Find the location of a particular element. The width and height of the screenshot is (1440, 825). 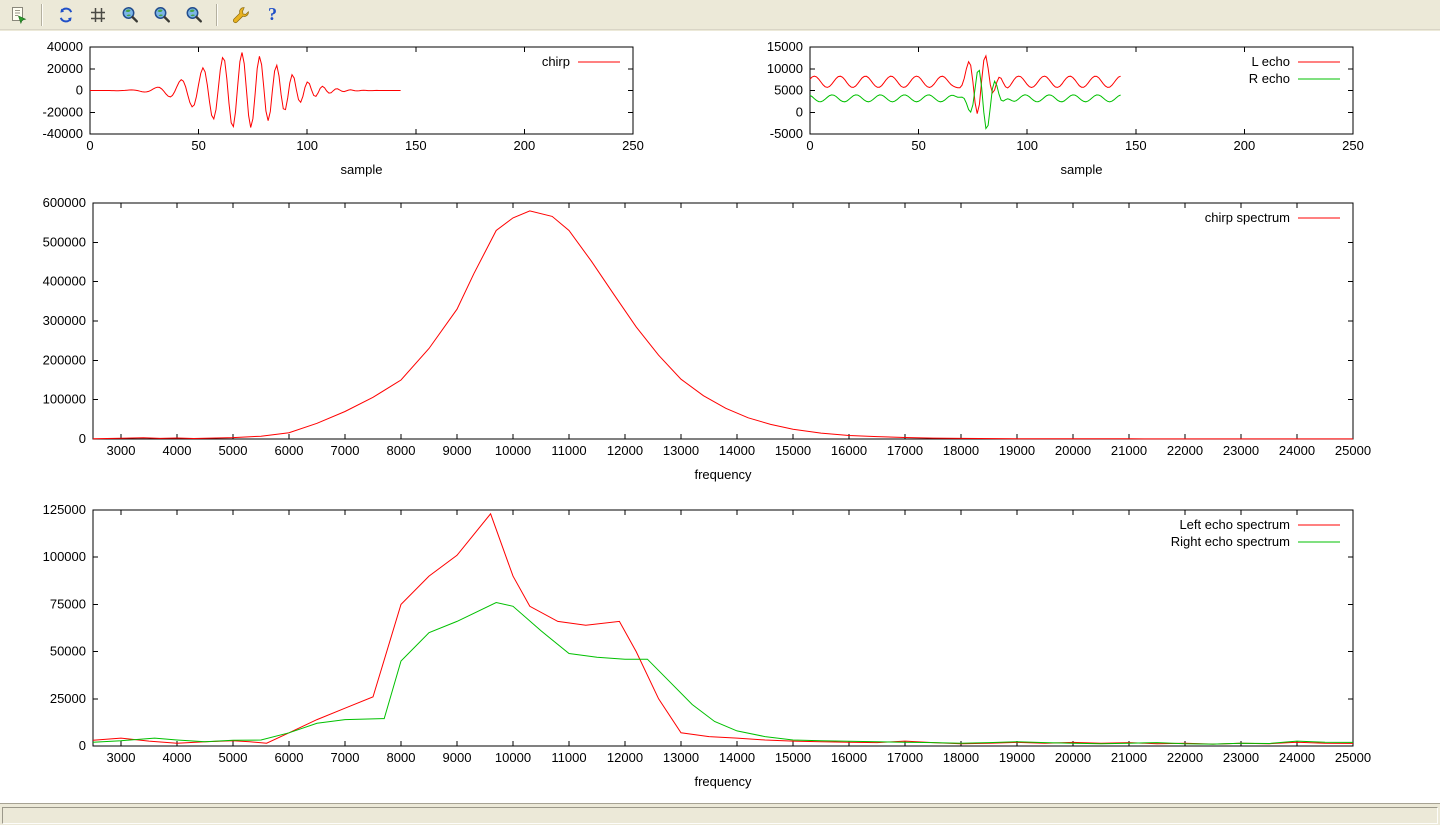

svg-text: 9000 is located at coordinates (457, 450).